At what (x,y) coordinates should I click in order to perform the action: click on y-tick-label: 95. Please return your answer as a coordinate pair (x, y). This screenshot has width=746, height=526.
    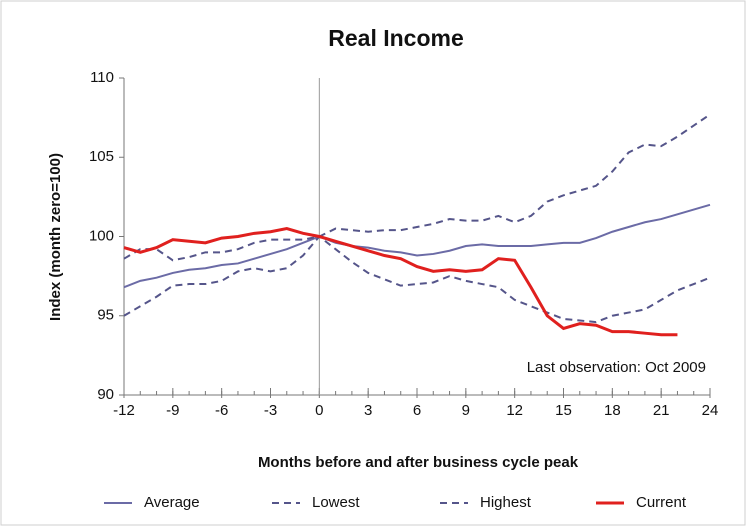
    Looking at the image, I should click on (105, 315).